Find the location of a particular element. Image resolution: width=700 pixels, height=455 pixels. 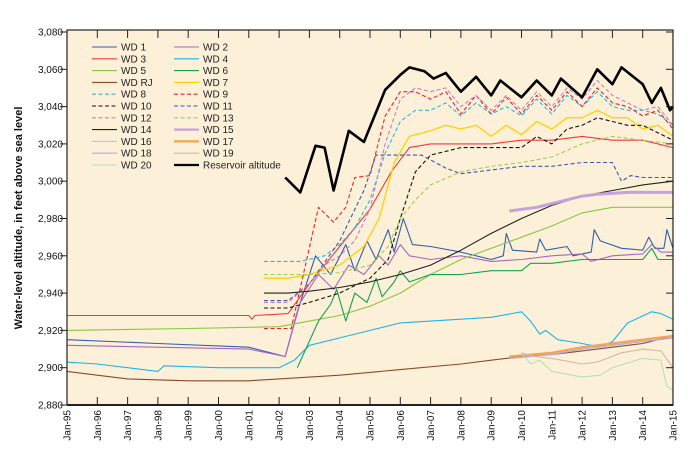

legend-item: Reservoir altitude is located at coordinates (227, 166).